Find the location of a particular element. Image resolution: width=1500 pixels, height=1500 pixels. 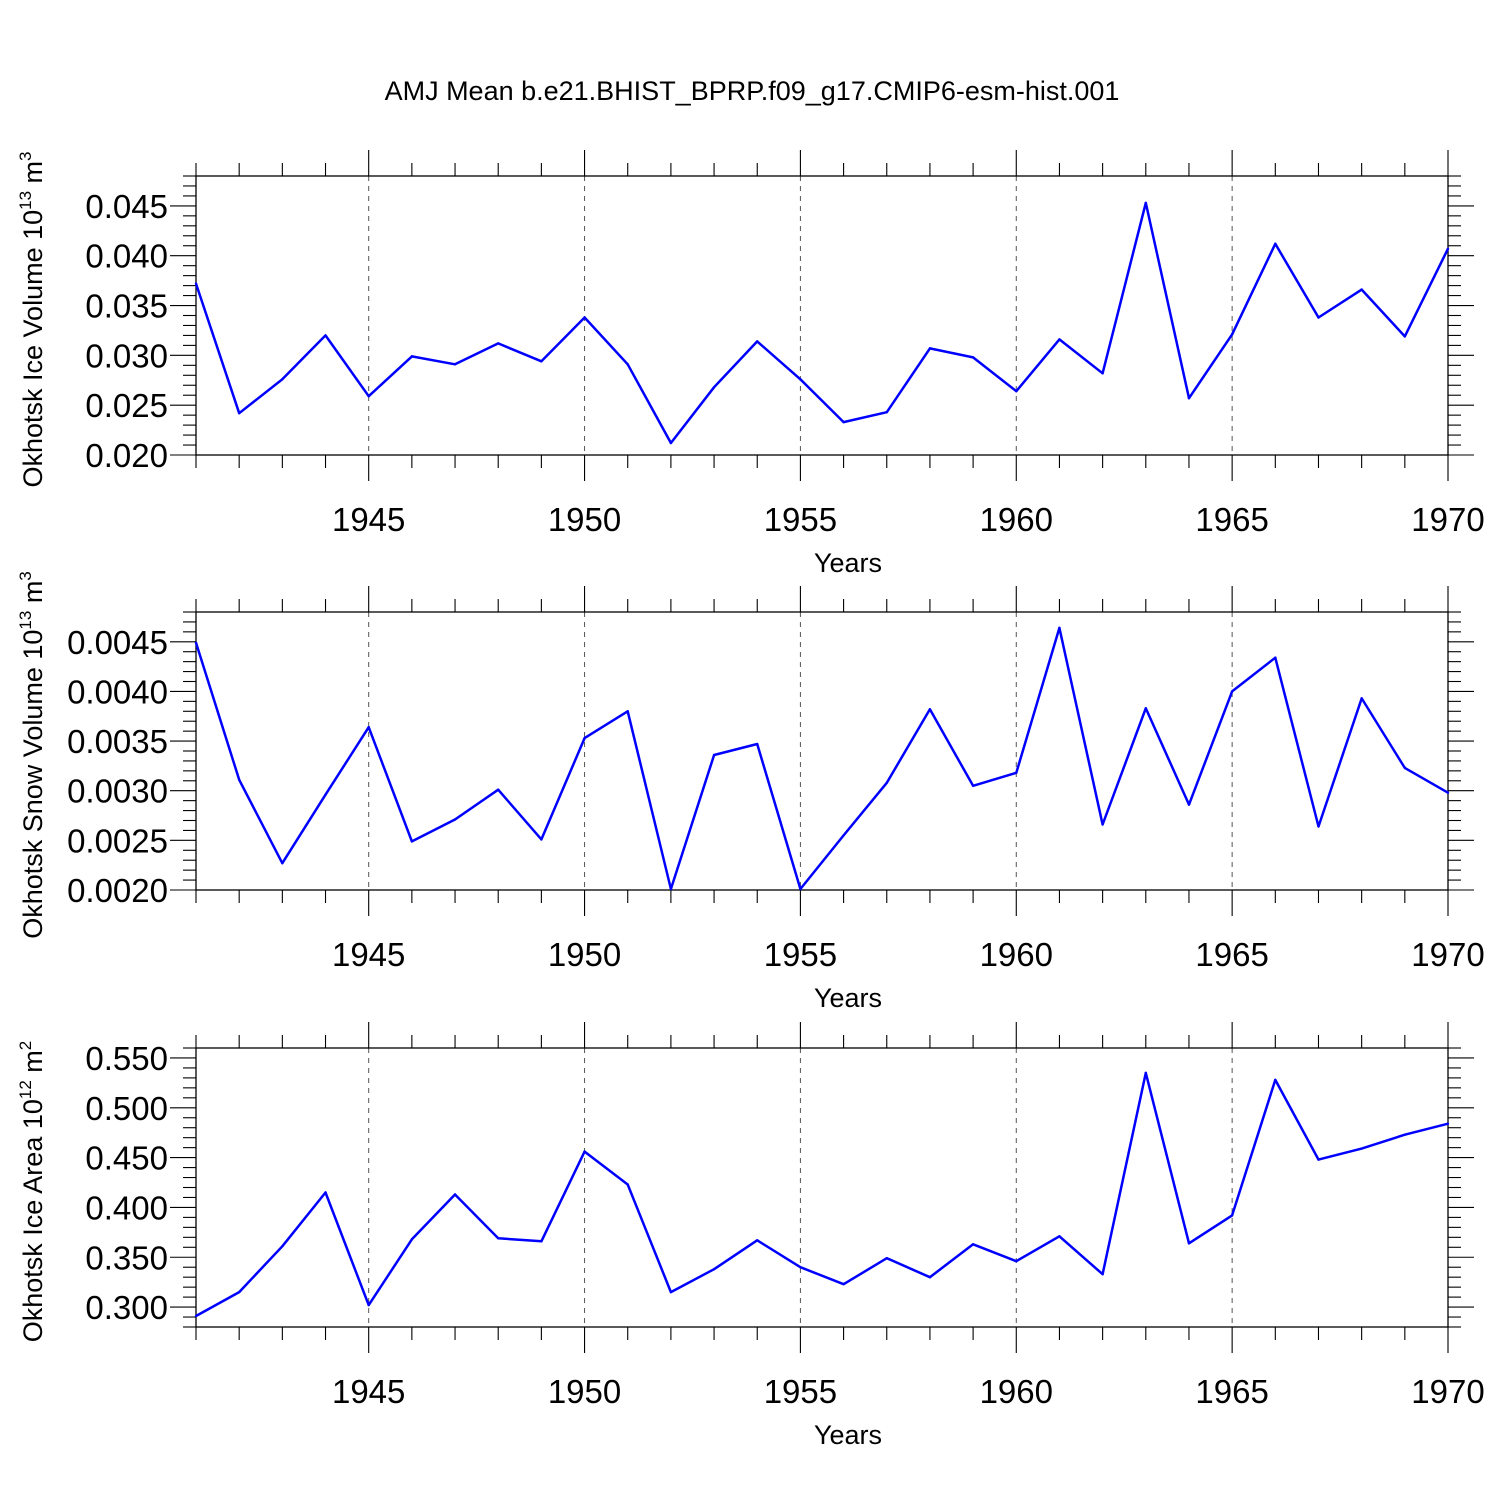

panel-1-ytick-label: 0.025 is located at coordinates (126, 405).